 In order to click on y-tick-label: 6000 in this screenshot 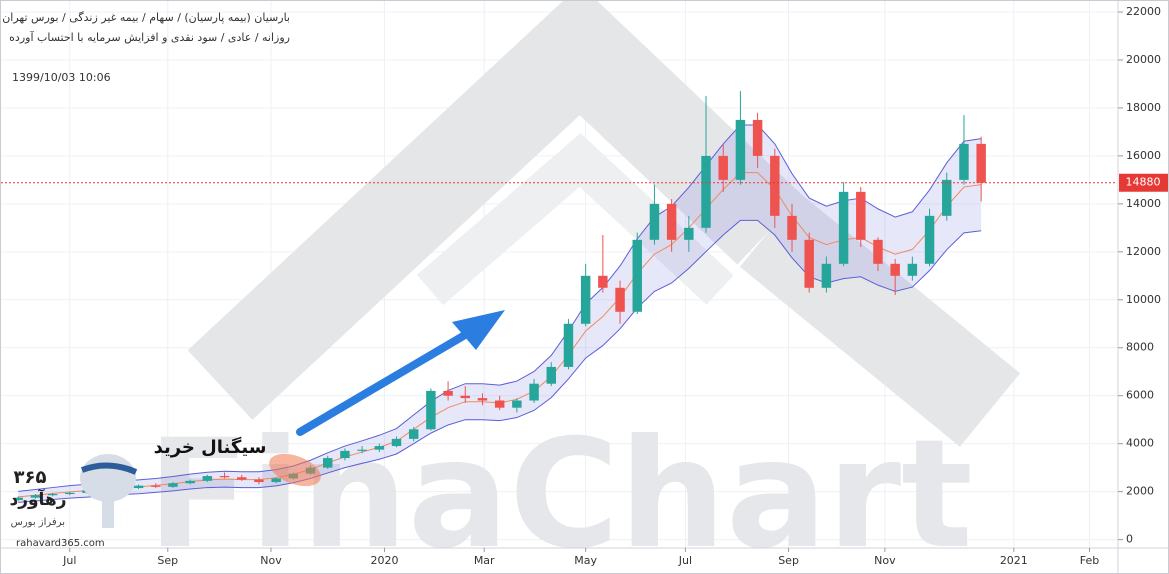, I will do `click(1140, 395)`.